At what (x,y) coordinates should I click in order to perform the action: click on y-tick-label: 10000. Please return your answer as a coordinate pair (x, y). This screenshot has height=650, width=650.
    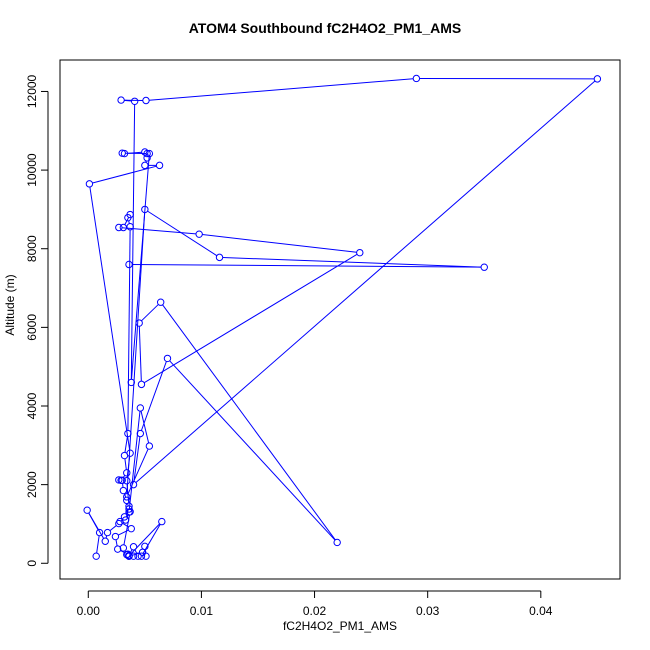
    Looking at the image, I should click on (32, 170).